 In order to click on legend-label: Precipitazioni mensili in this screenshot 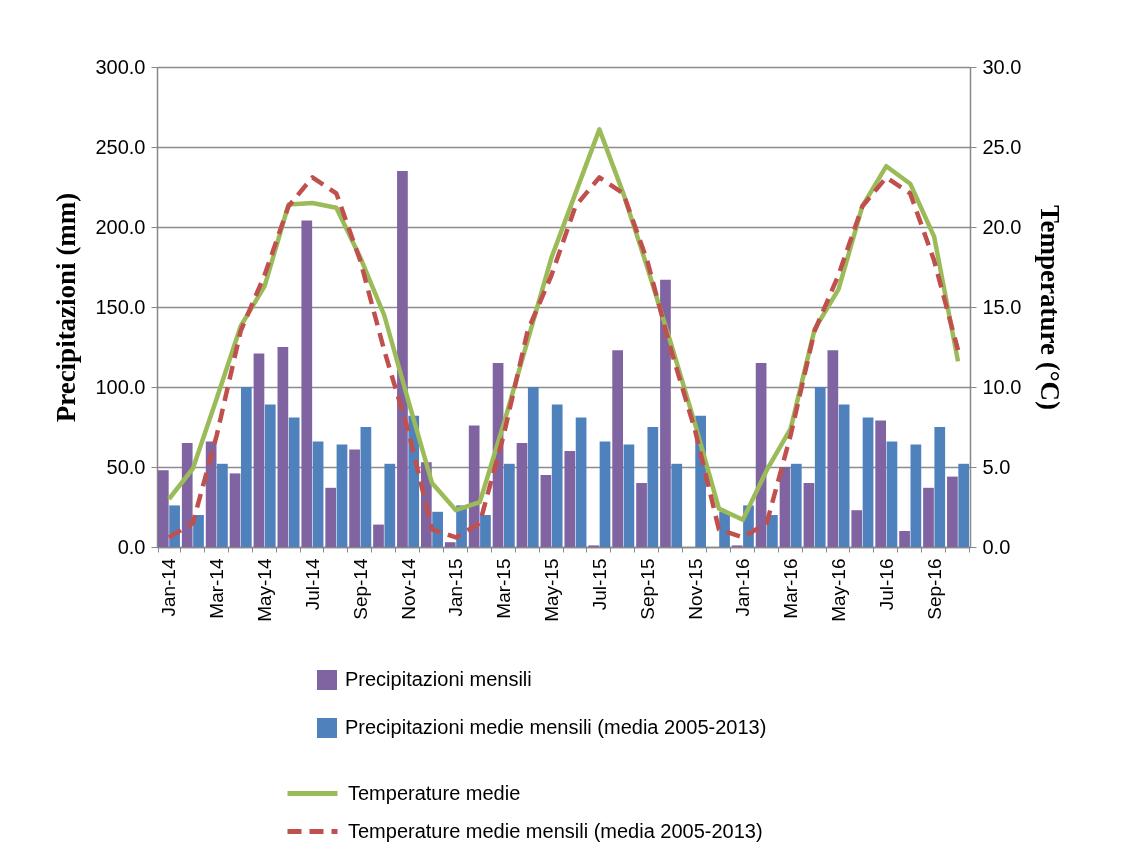, I will do `click(438, 679)`.